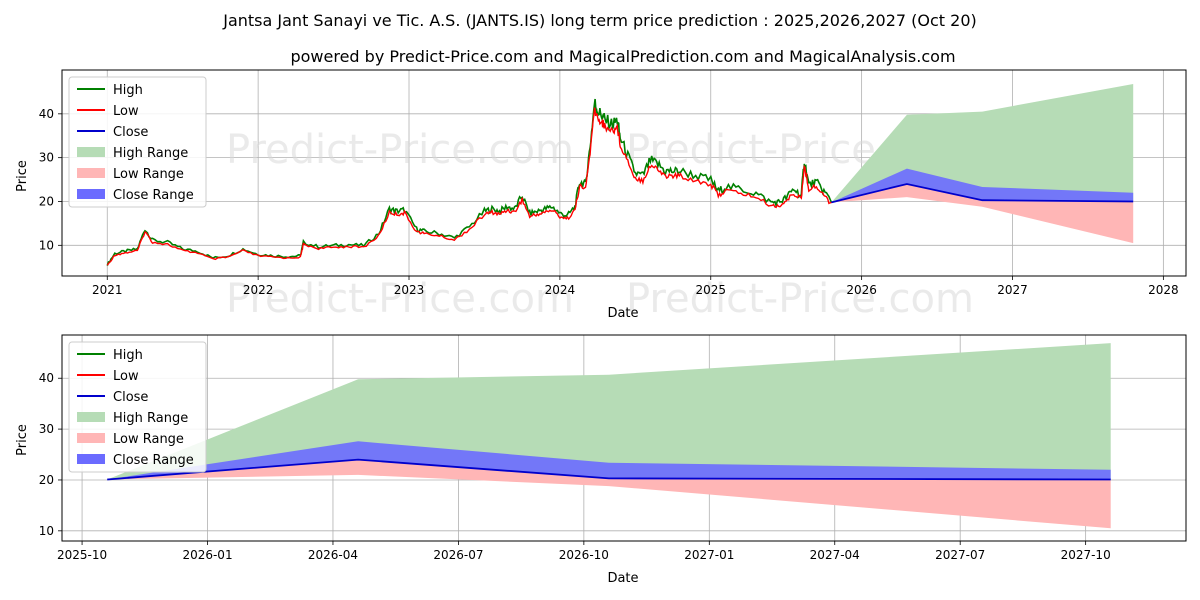  I want to click on x-tick-label: 2026, so click(861, 290).